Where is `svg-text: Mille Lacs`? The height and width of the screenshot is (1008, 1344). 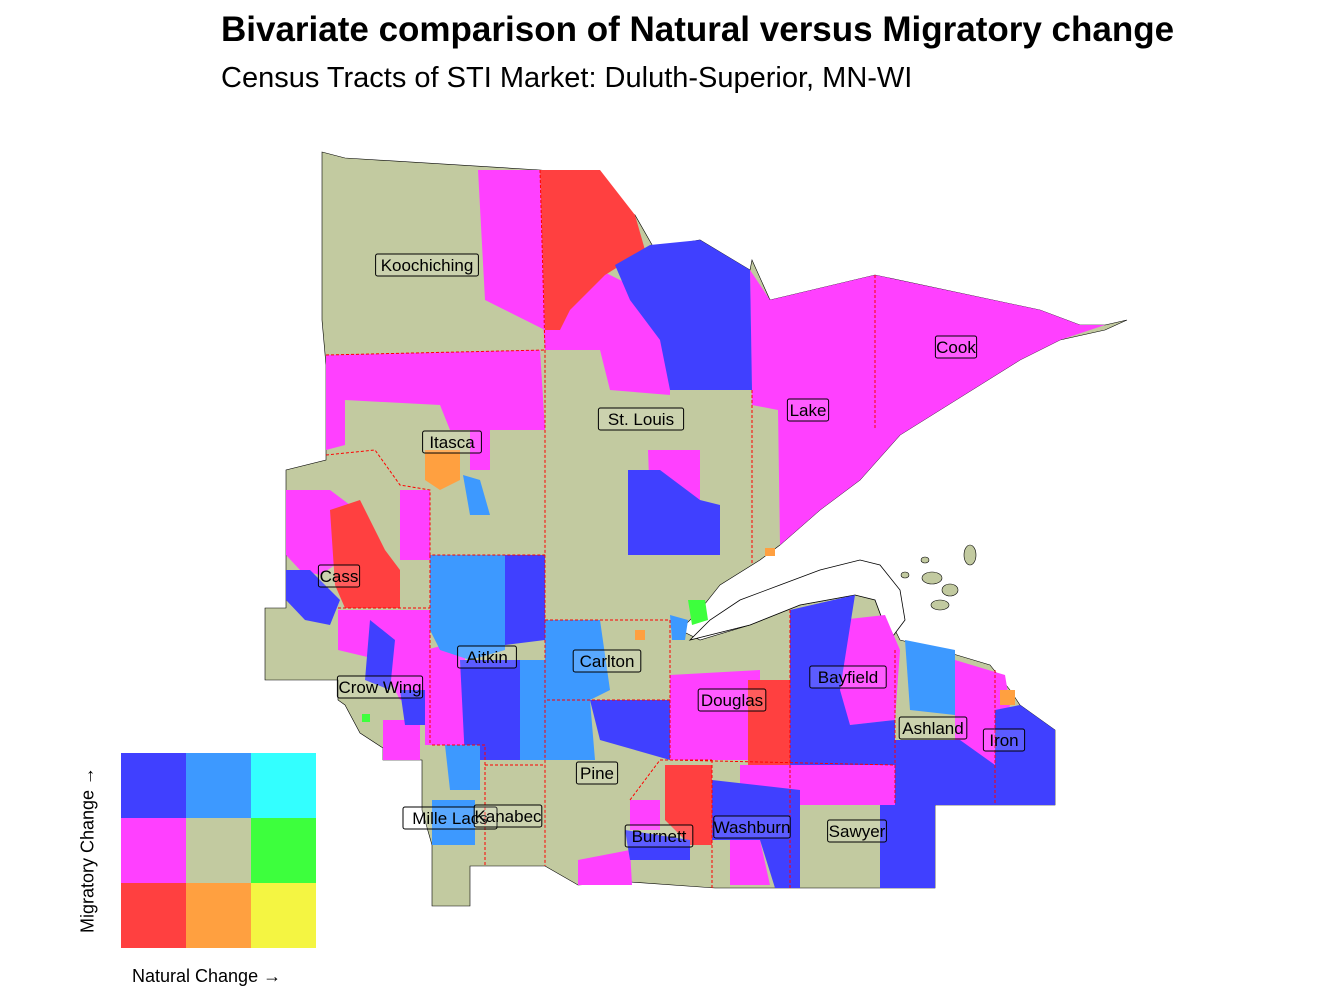
svg-text: Mille Lacs is located at coordinates (450, 818).